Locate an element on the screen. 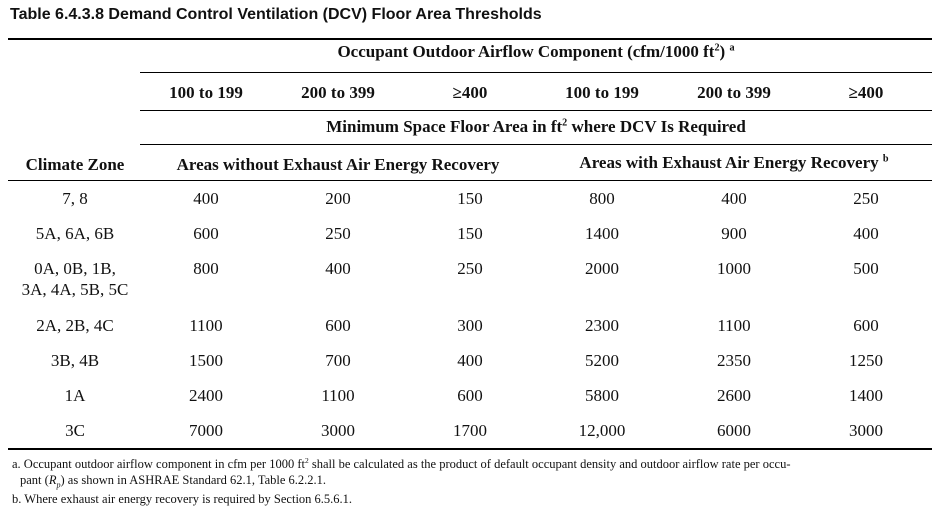 Image resolution: width=938 pixels, height=510 pixels. climate-zone-cell: 3B, 4B is located at coordinates (75, 360).